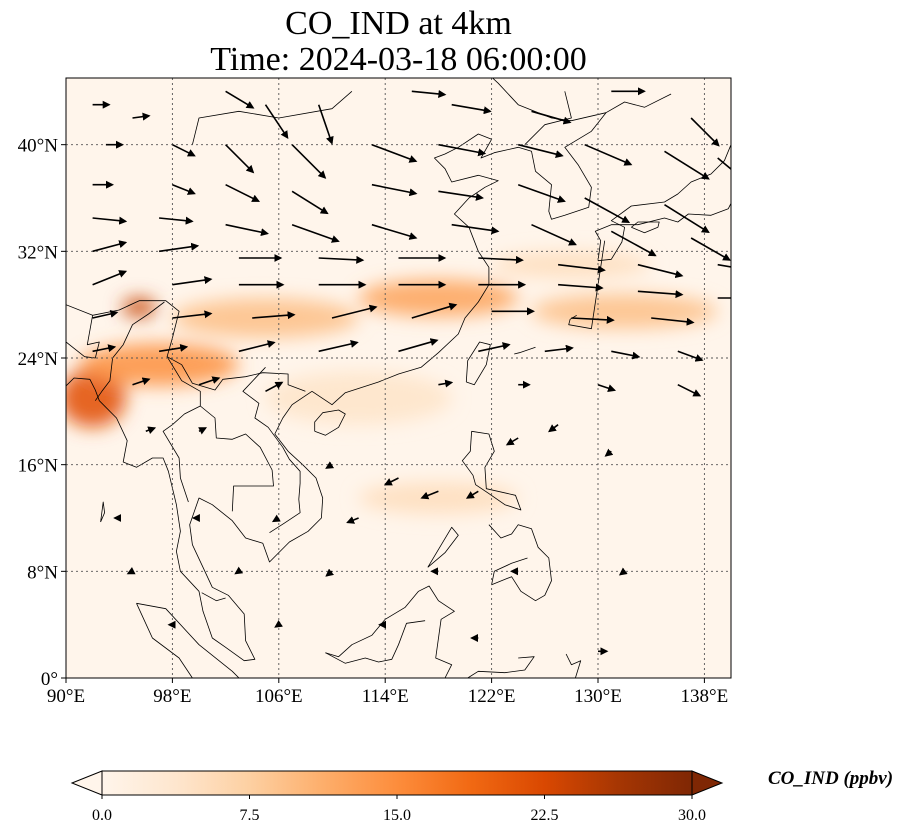 The width and height of the screenshot is (915, 836). Describe the element at coordinates (707, 783) in the screenshot. I see `colorbar-extend-high` at that location.